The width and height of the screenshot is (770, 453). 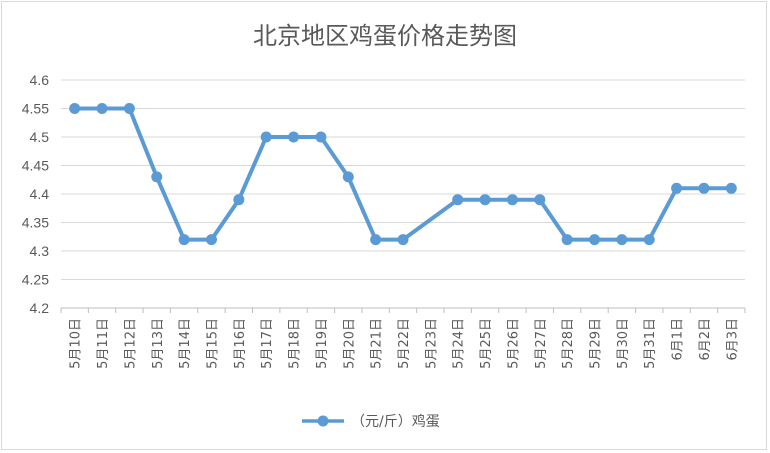 I want to click on x-tick-label: 5月14日, so click(x=185, y=343).